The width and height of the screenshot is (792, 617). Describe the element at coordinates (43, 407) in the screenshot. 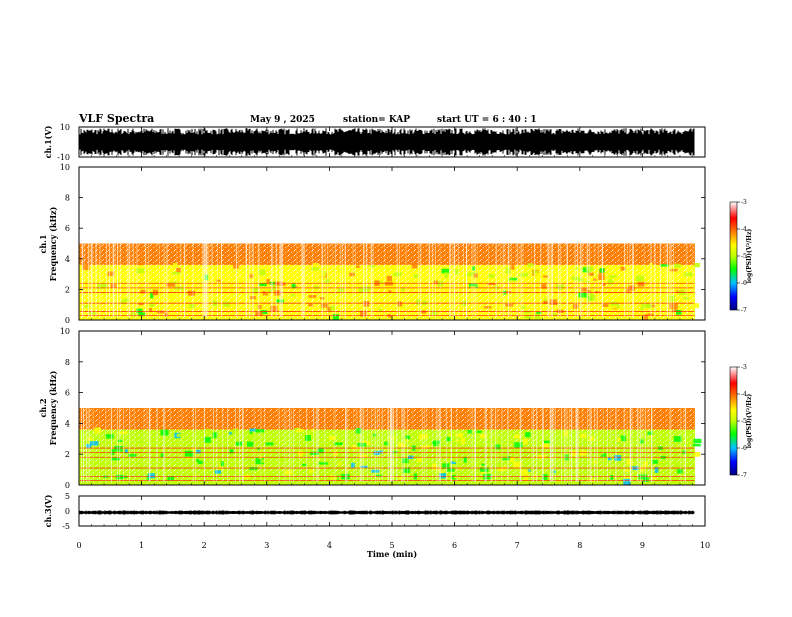

I see `ch2-spectrogram-ylabel-top: ch.2` at that location.